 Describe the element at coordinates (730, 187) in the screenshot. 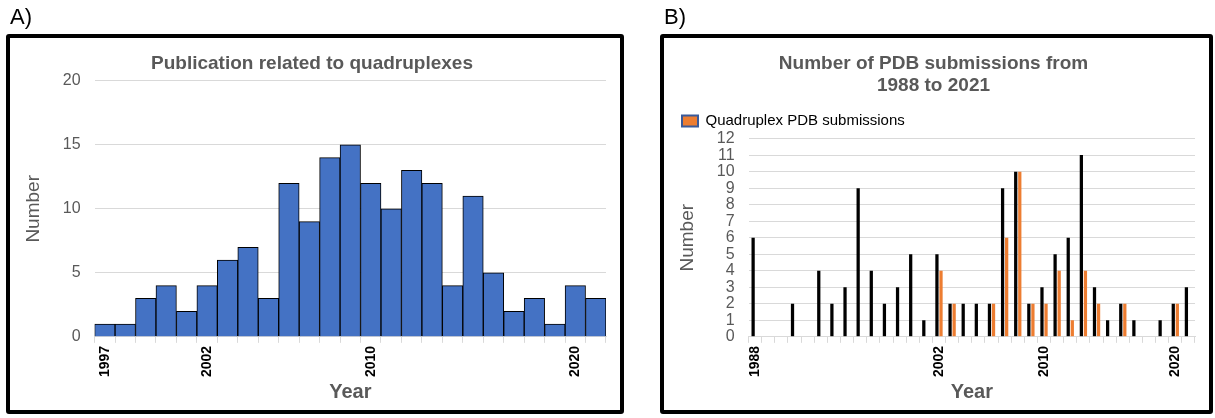

I see `y-tick-label: 9` at that location.